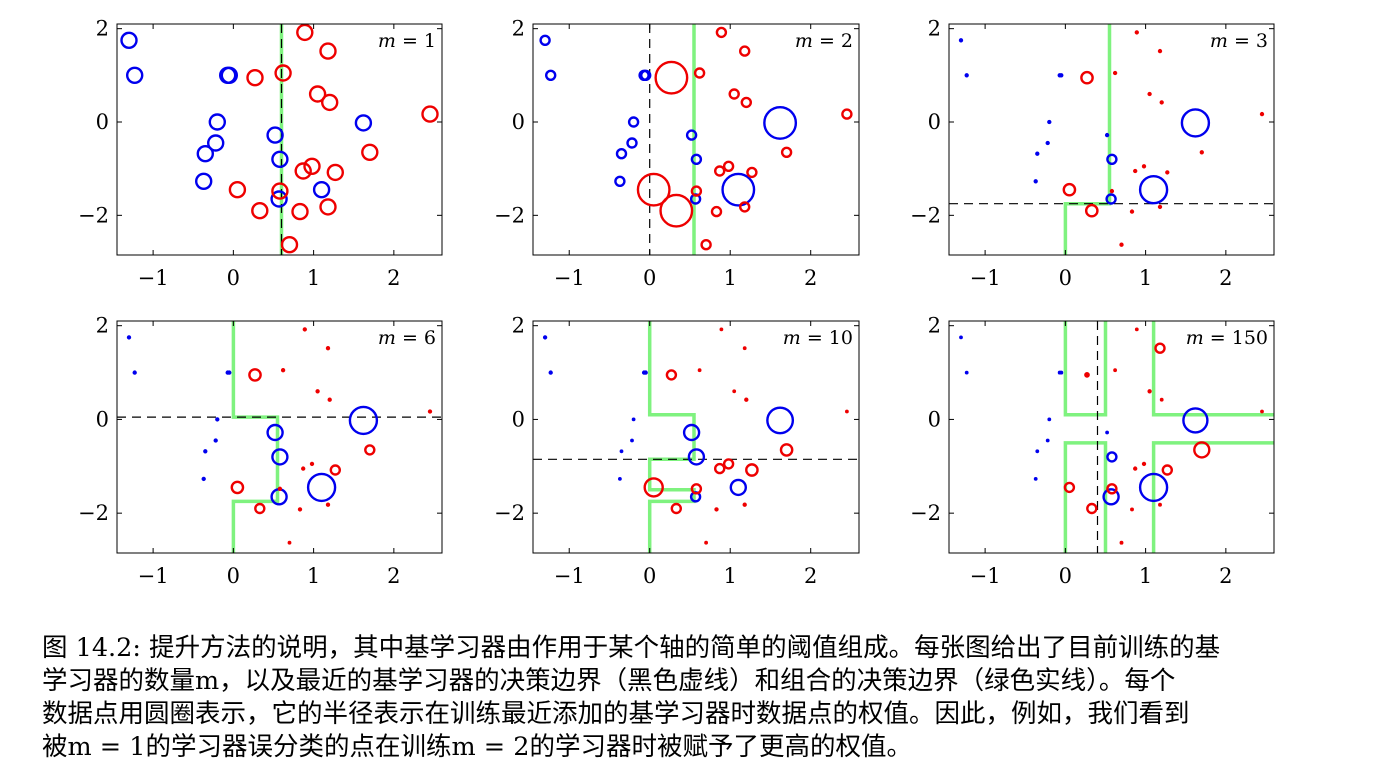 This screenshot has width=1387, height=770. What do you see at coordinates (1227, 338) in the screenshot?
I see `panel-label: m = 150` at bounding box center [1227, 338].